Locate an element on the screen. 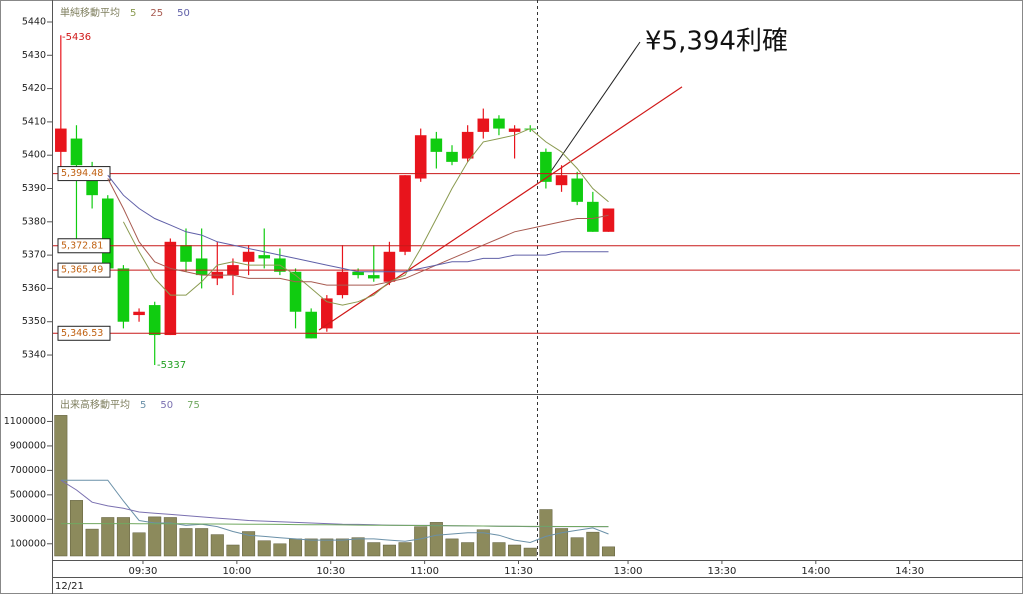  x-tick-label: 14:30 is located at coordinates (909, 571).